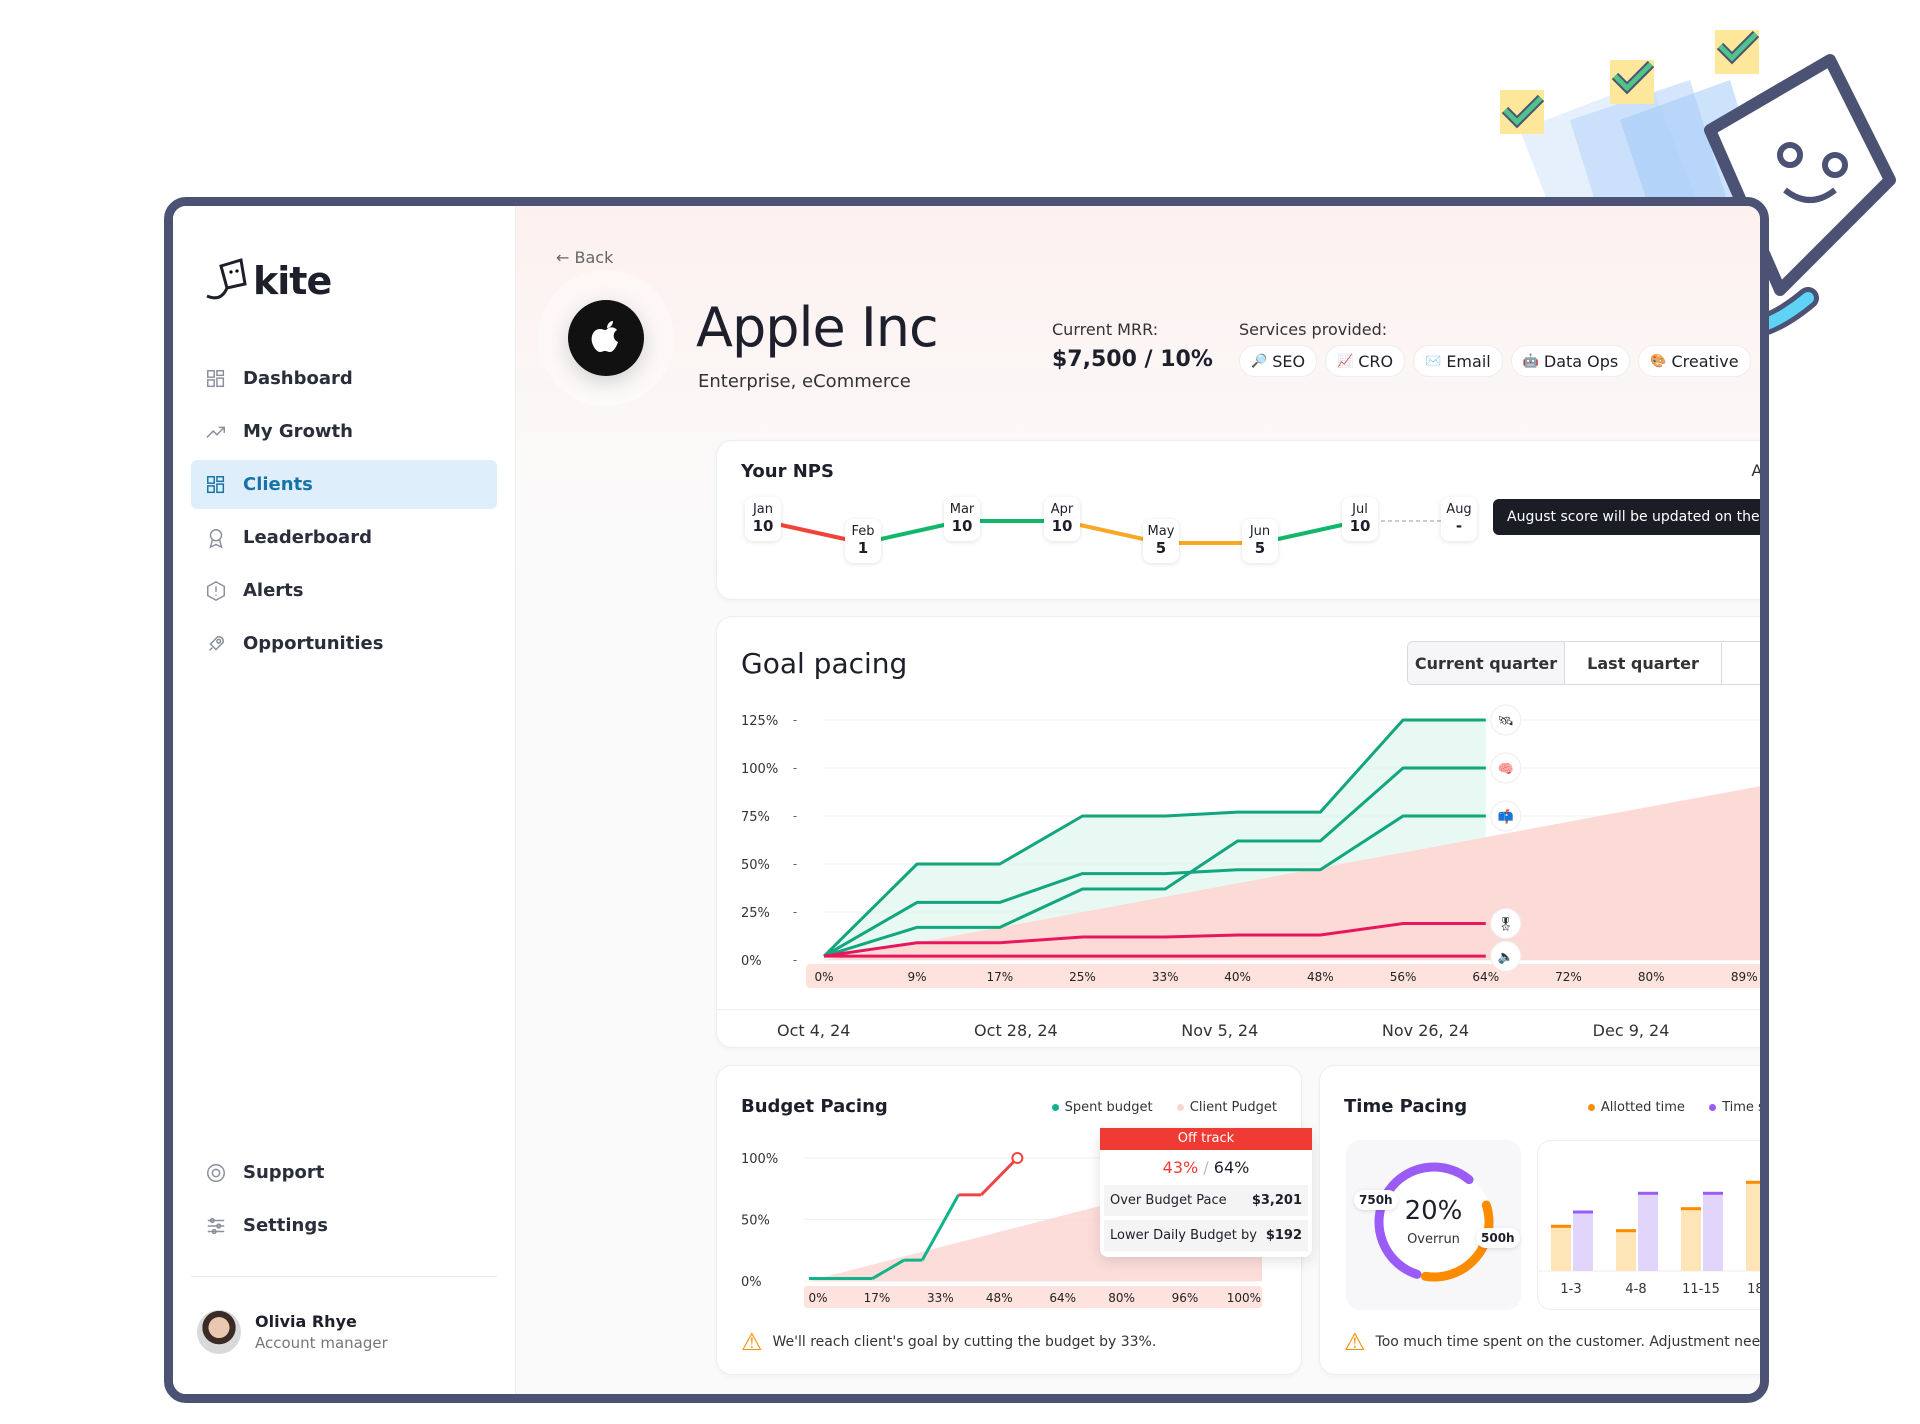  I want to click on service-chip: 🔎 SEO, so click(1278, 361).